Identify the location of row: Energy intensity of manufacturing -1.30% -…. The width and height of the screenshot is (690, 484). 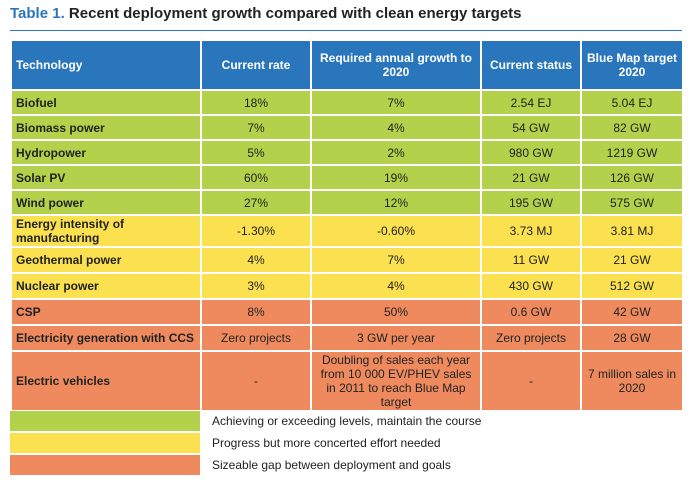
(347, 231).